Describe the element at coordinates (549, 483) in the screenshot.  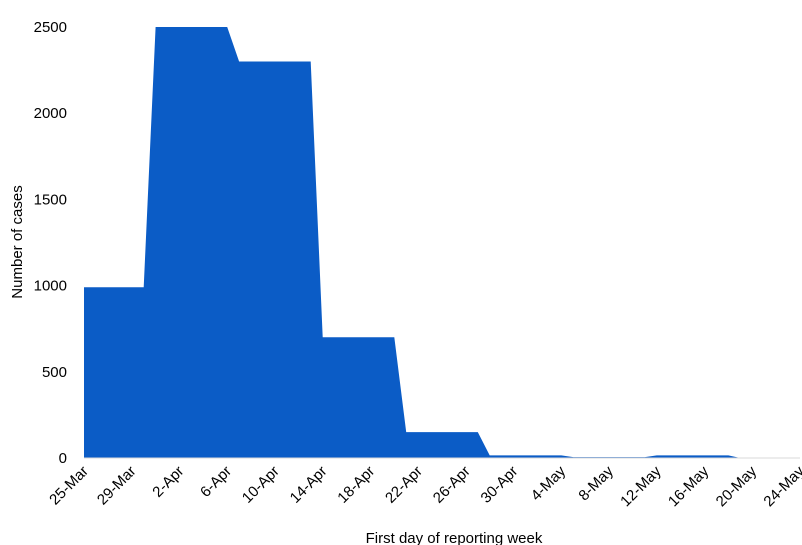
I see `x-tick-label: 4-May` at that location.